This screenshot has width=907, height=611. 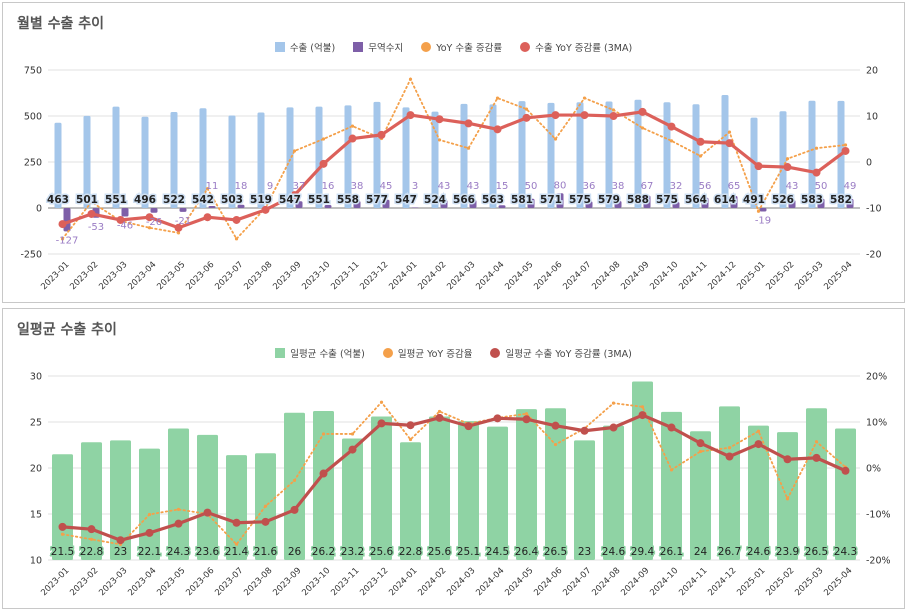 What do you see at coordinates (878, 561) in the screenshot?
I see `right-axis-tick: -20%` at bounding box center [878, 561].